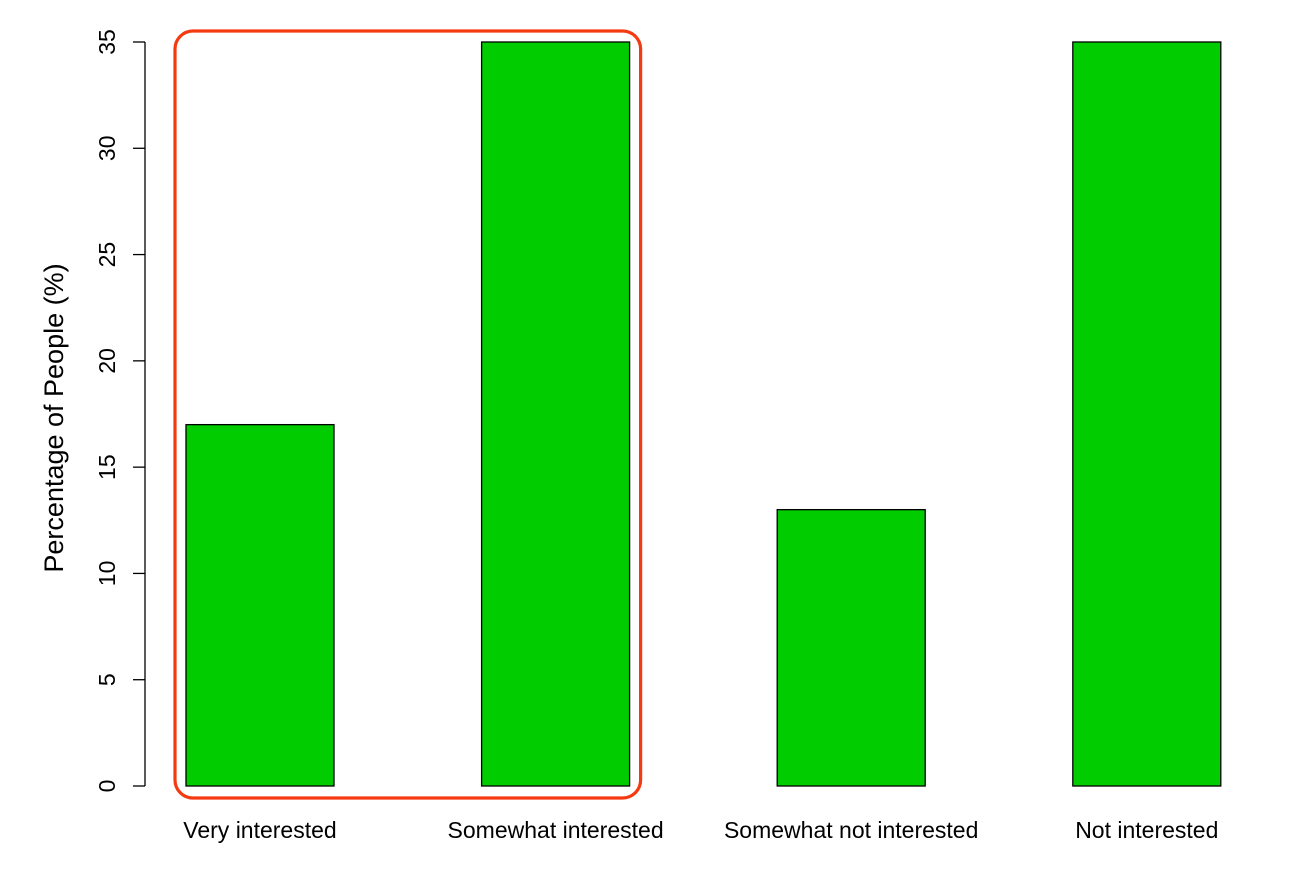 This screenshot has height=877, width=1297. What do you see at coordinates (107, 574) in the screenshot?
I see `y-tick-label: 10` at bounding box center [107, 574].